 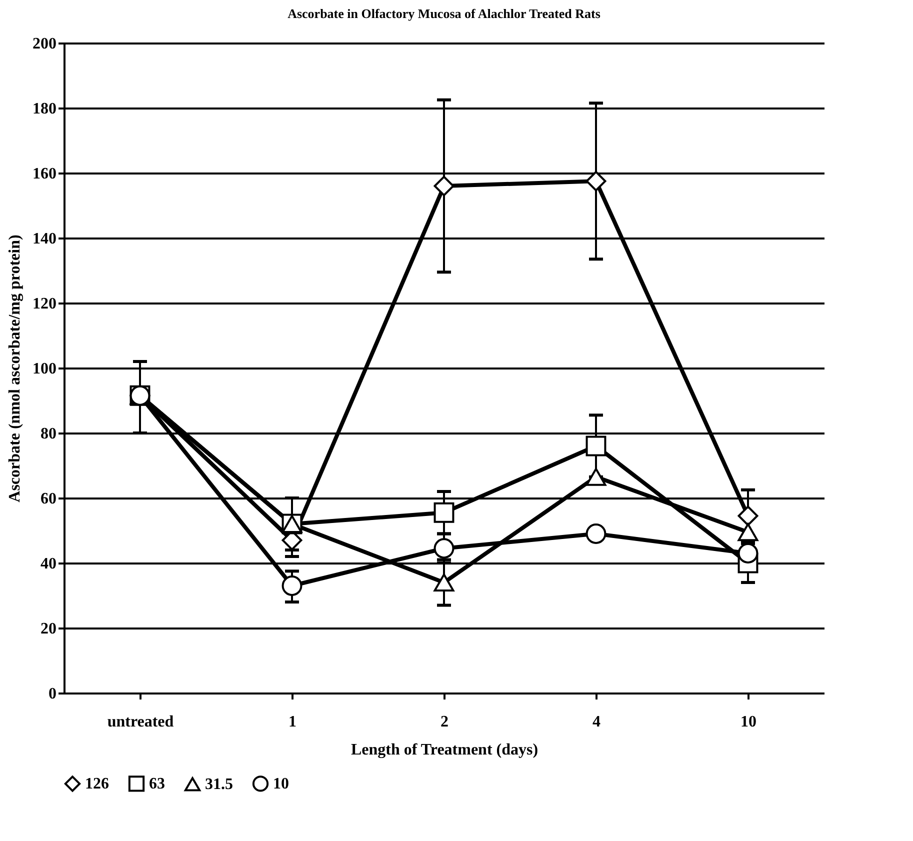 I want to click on y-tick-label: 80, so click(x=48, y=434).